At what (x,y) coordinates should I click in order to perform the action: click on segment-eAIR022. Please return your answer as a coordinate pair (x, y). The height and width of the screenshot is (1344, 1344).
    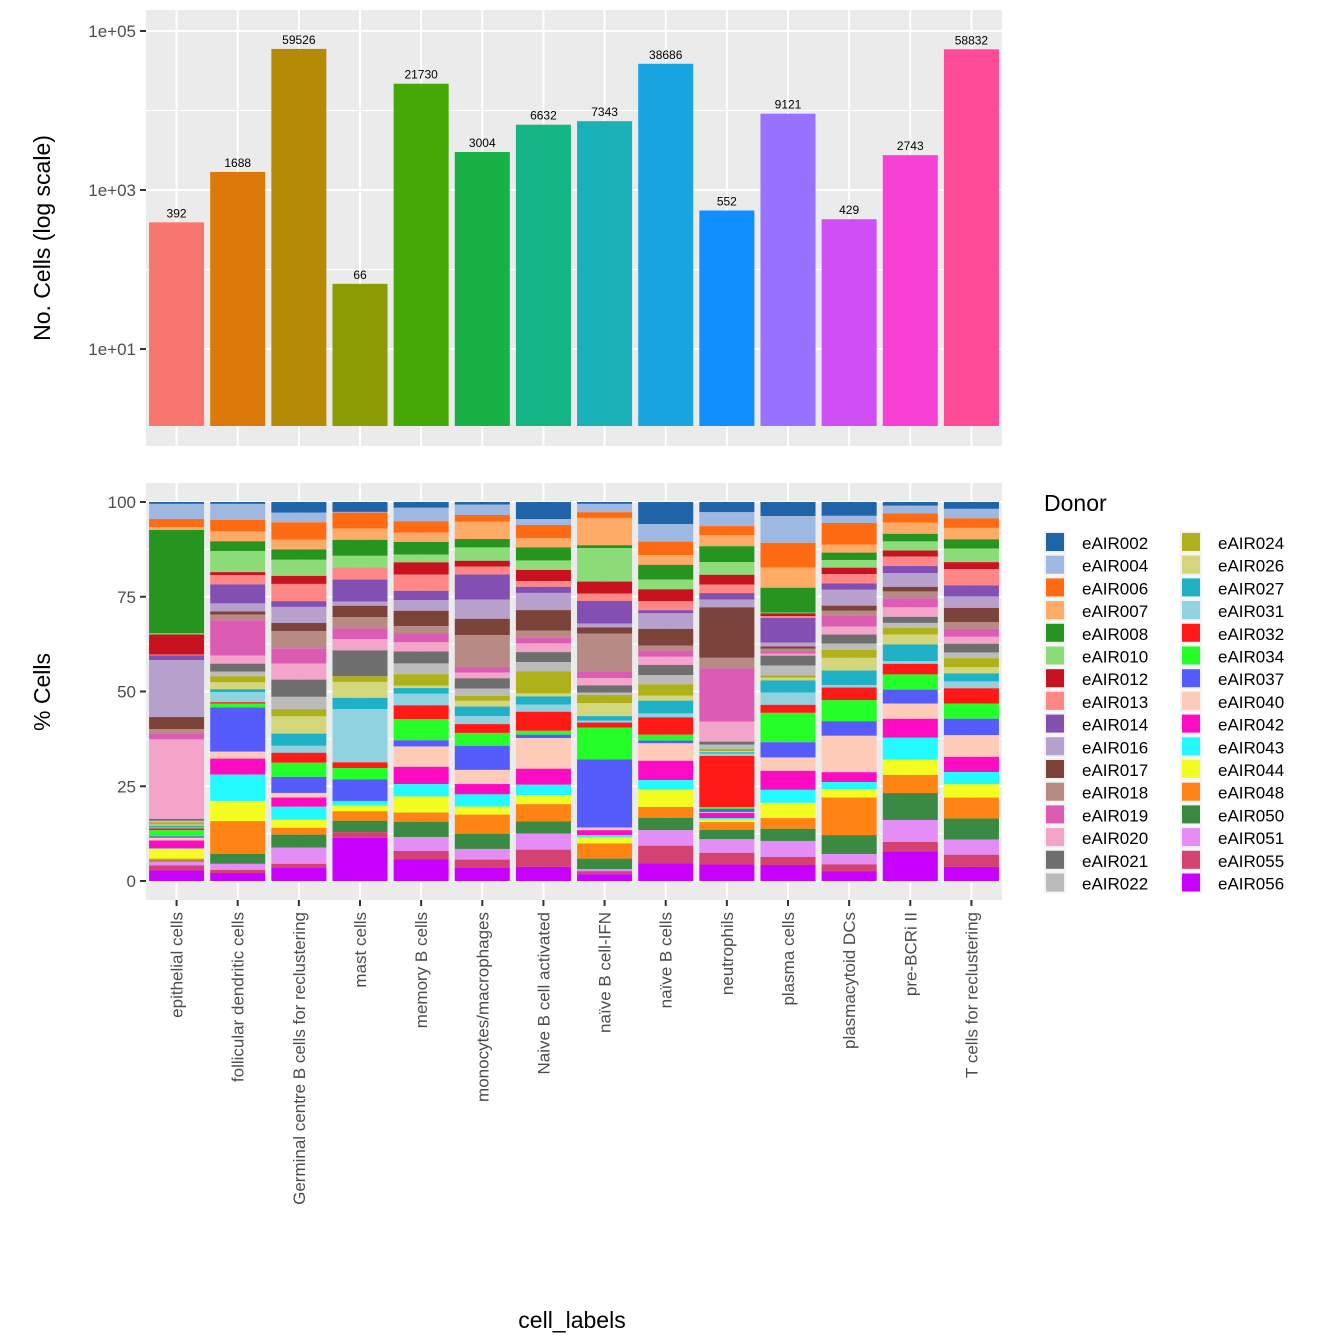
    Looking at the image, I should click on (605, 693).